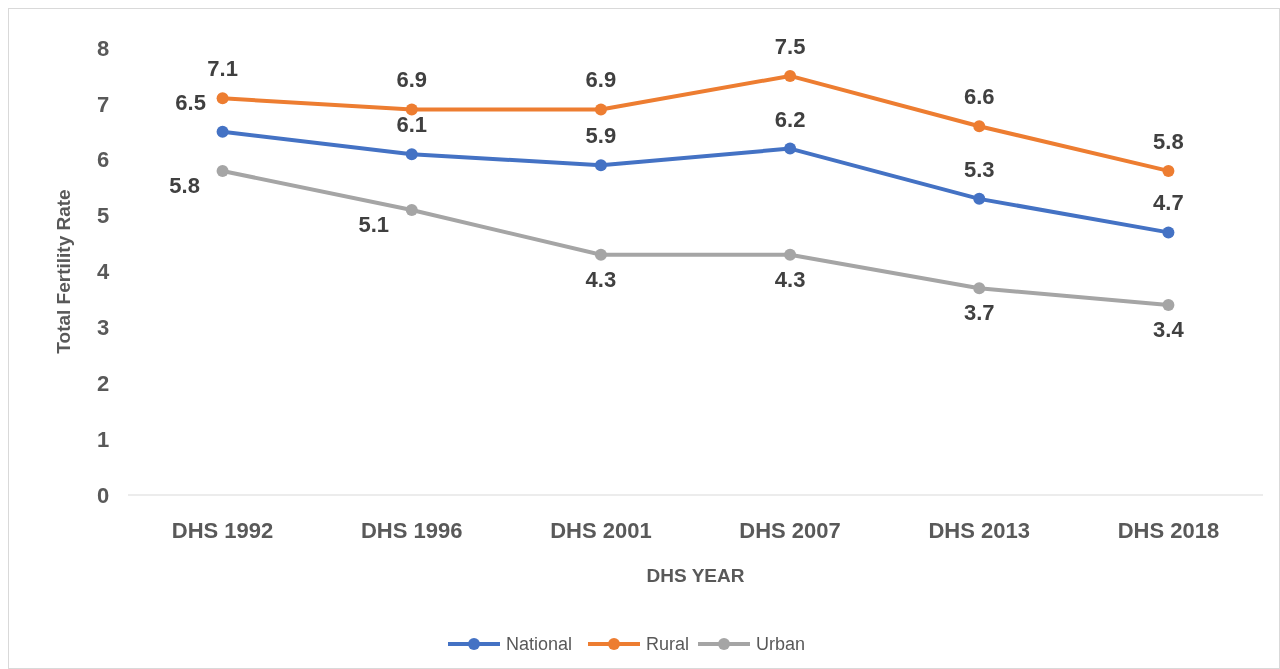 This screenshot has height=669, width=1280. I want to click on y-axis-title: Total Fertility Rate, so click(63, 271).